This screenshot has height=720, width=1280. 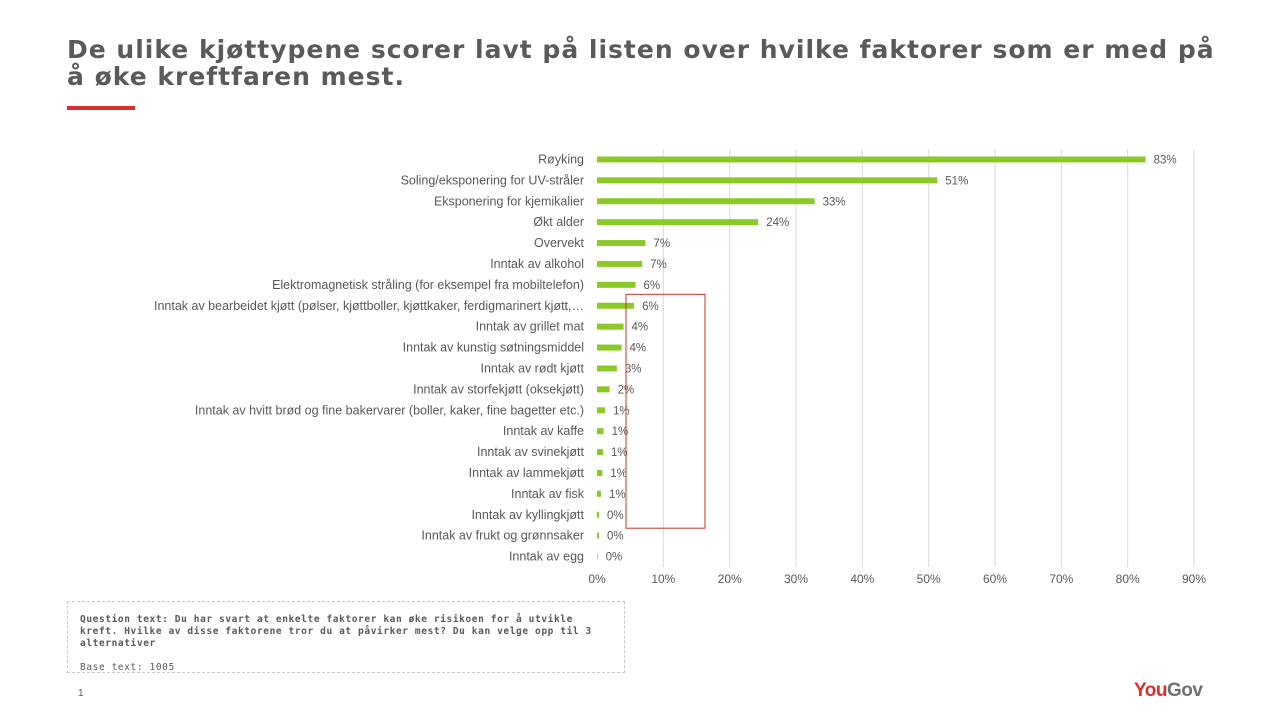 I want to click on x-tick-label: 60%, so click(x=995, y=579).